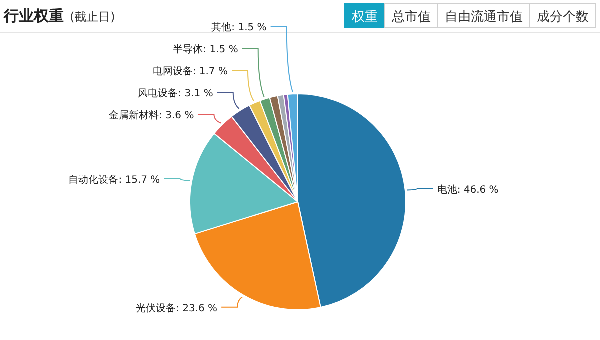 This screenshot has width=600, height=340. What do you see at coordinates (114, 180) in the screenshot?
I see `slice-label: 自动化设备: 15.7 %` at bounding box center [114, 180].